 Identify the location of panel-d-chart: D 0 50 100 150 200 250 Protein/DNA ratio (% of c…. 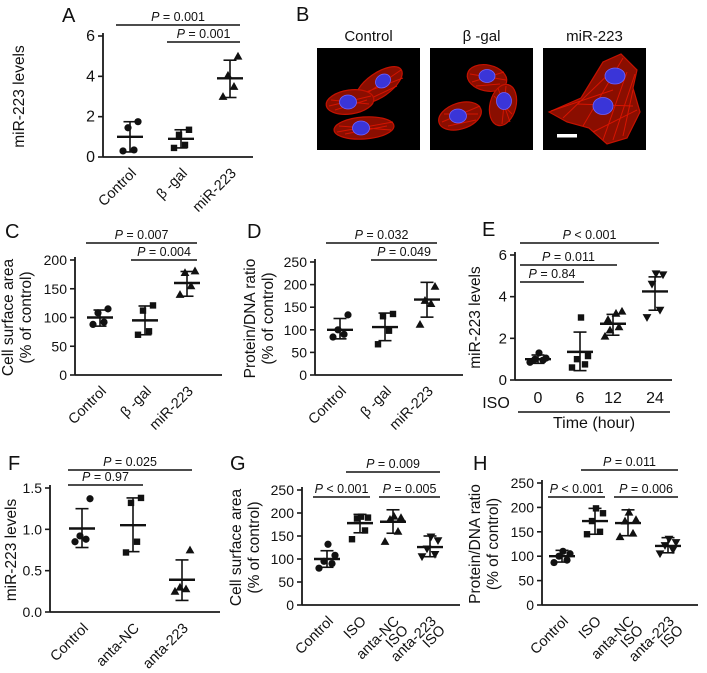
(350, 325).